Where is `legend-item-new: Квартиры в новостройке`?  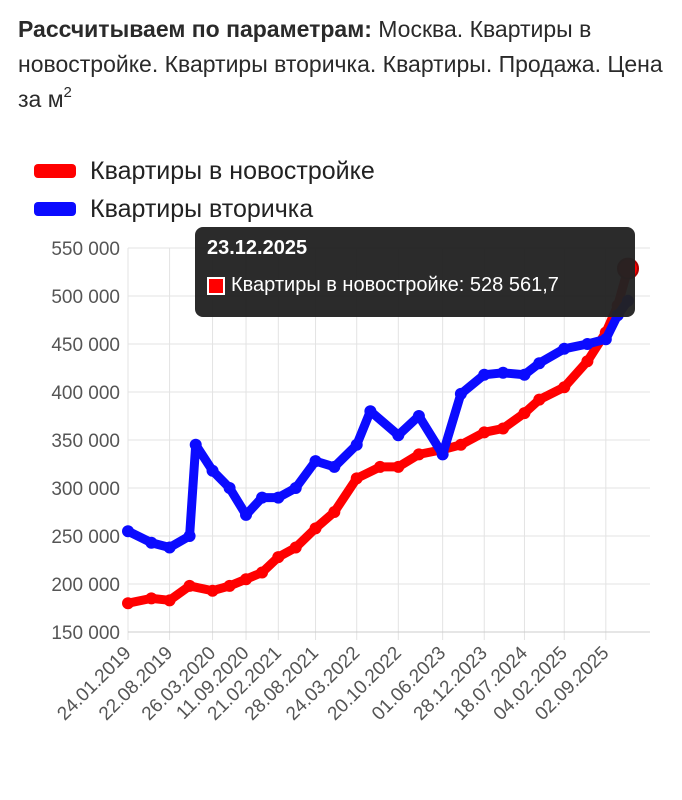 legend-item-new: Квартиры в новостройке is located at coordinates (204, 171).